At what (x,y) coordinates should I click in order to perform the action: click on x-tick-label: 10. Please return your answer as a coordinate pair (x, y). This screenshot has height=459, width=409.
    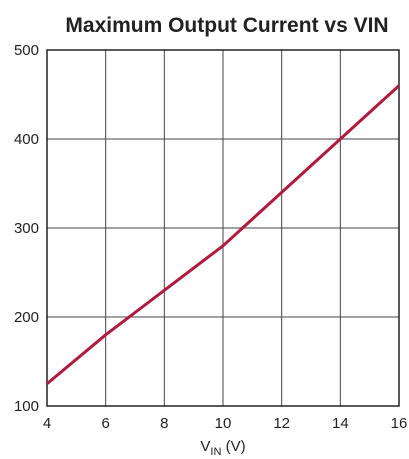
    Looking at the image, I should click on (223, 423).